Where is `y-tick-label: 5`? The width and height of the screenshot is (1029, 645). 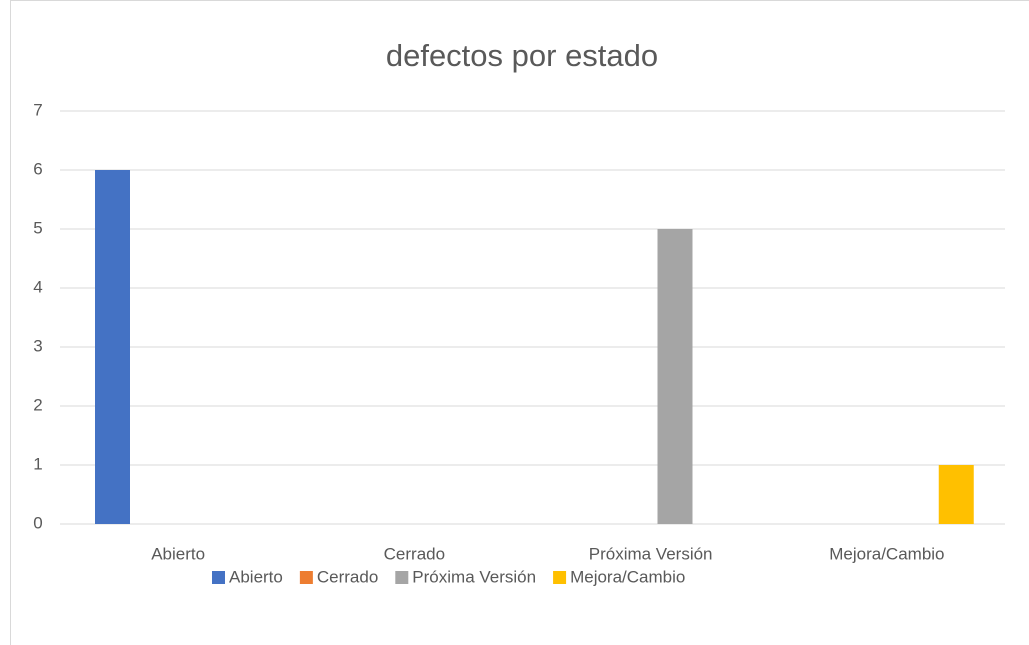 y-tick-label: 5 is located at coordinates (37, 227).